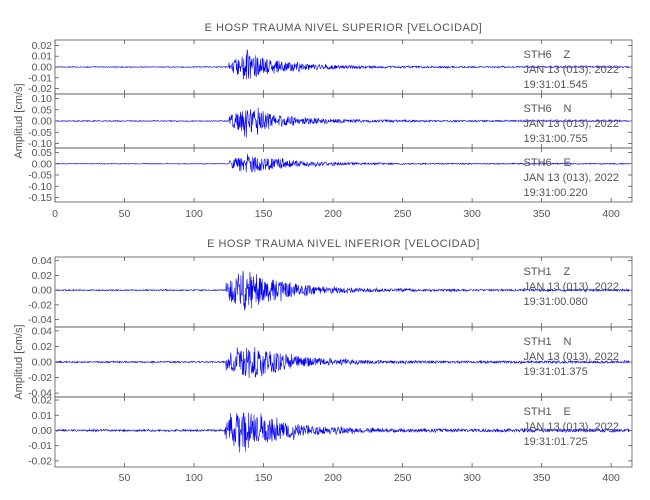  What do you see at coordinates (55, 214) in the screenshot?
I see `x-tick-label: 0` at bounding box center [55, 214].